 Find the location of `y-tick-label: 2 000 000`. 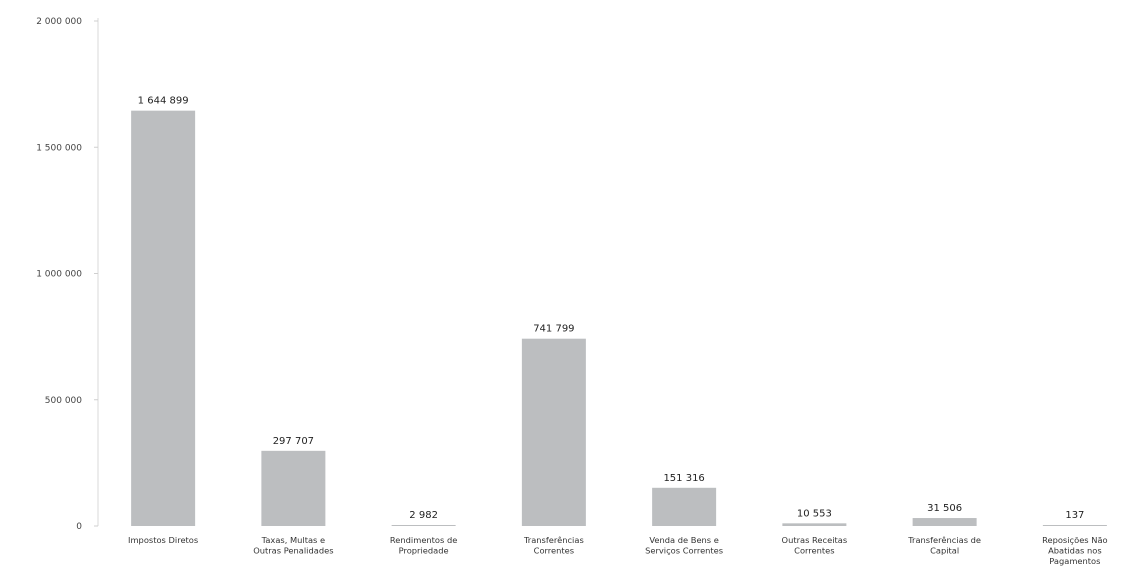

y-tick-label: 2 000 000 is located at coordinates (59, 22).